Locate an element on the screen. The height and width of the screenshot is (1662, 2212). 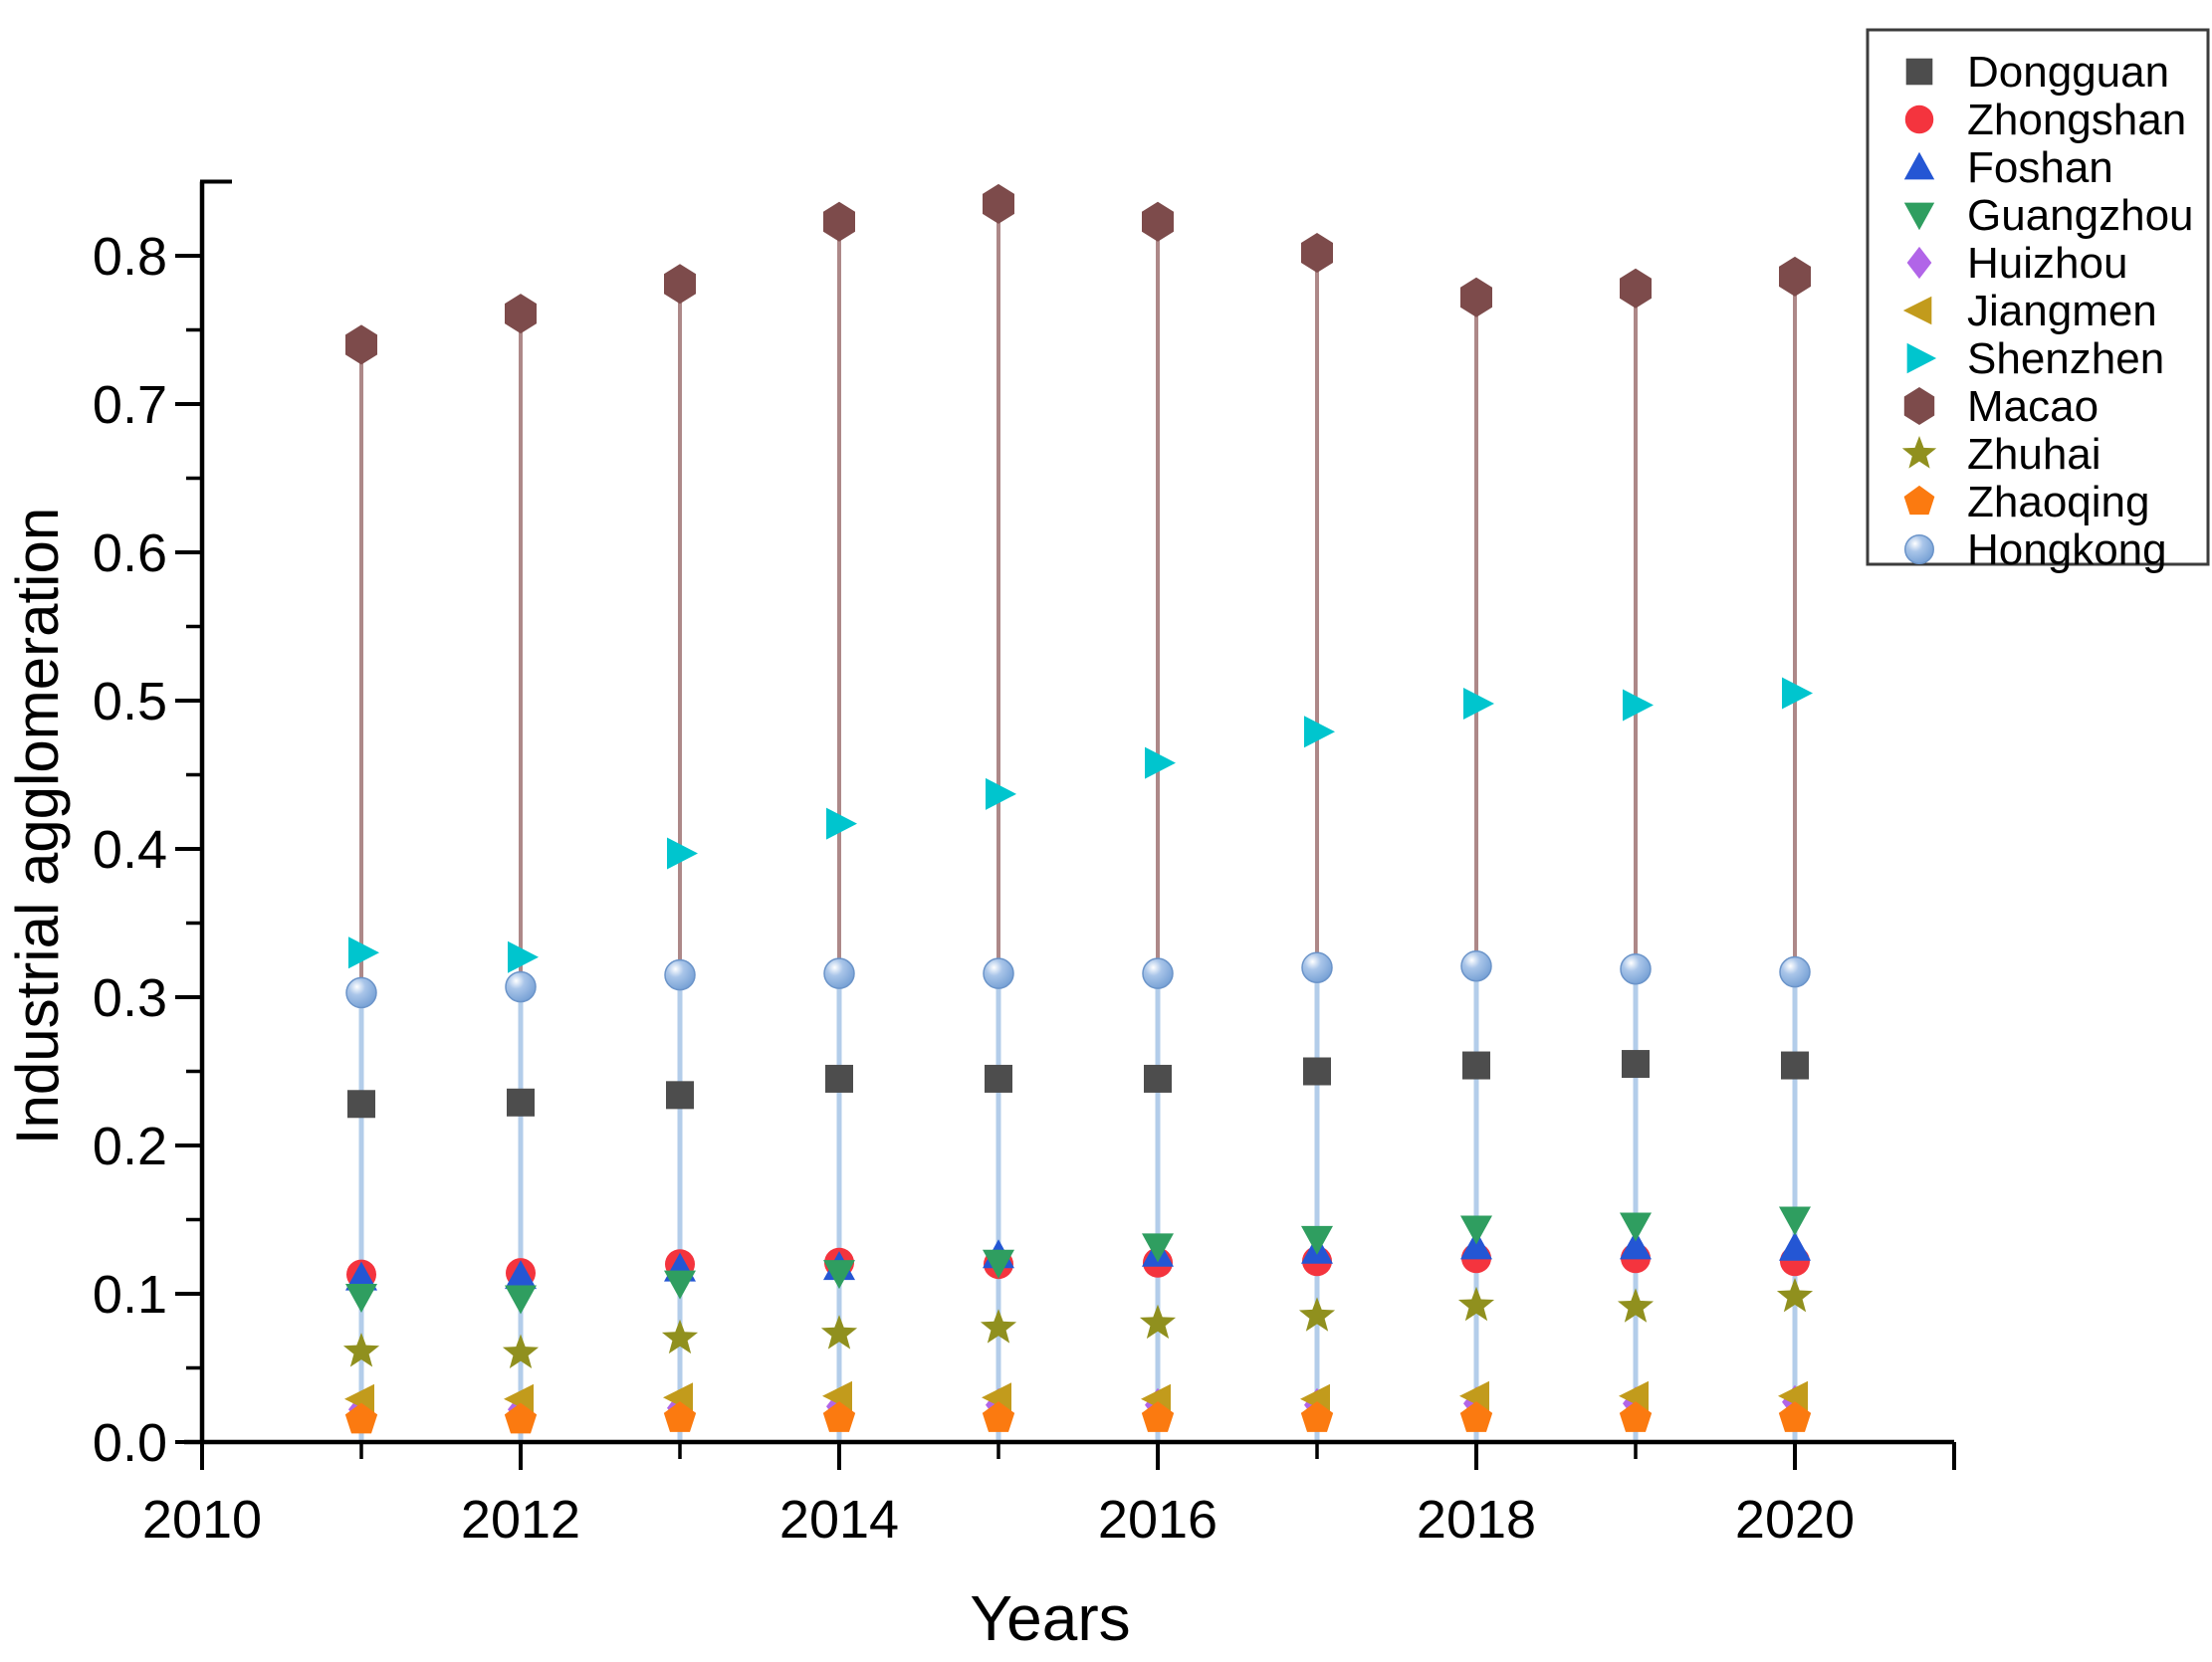
marker-hongkong-2011 is located at coordinates (361, 992).